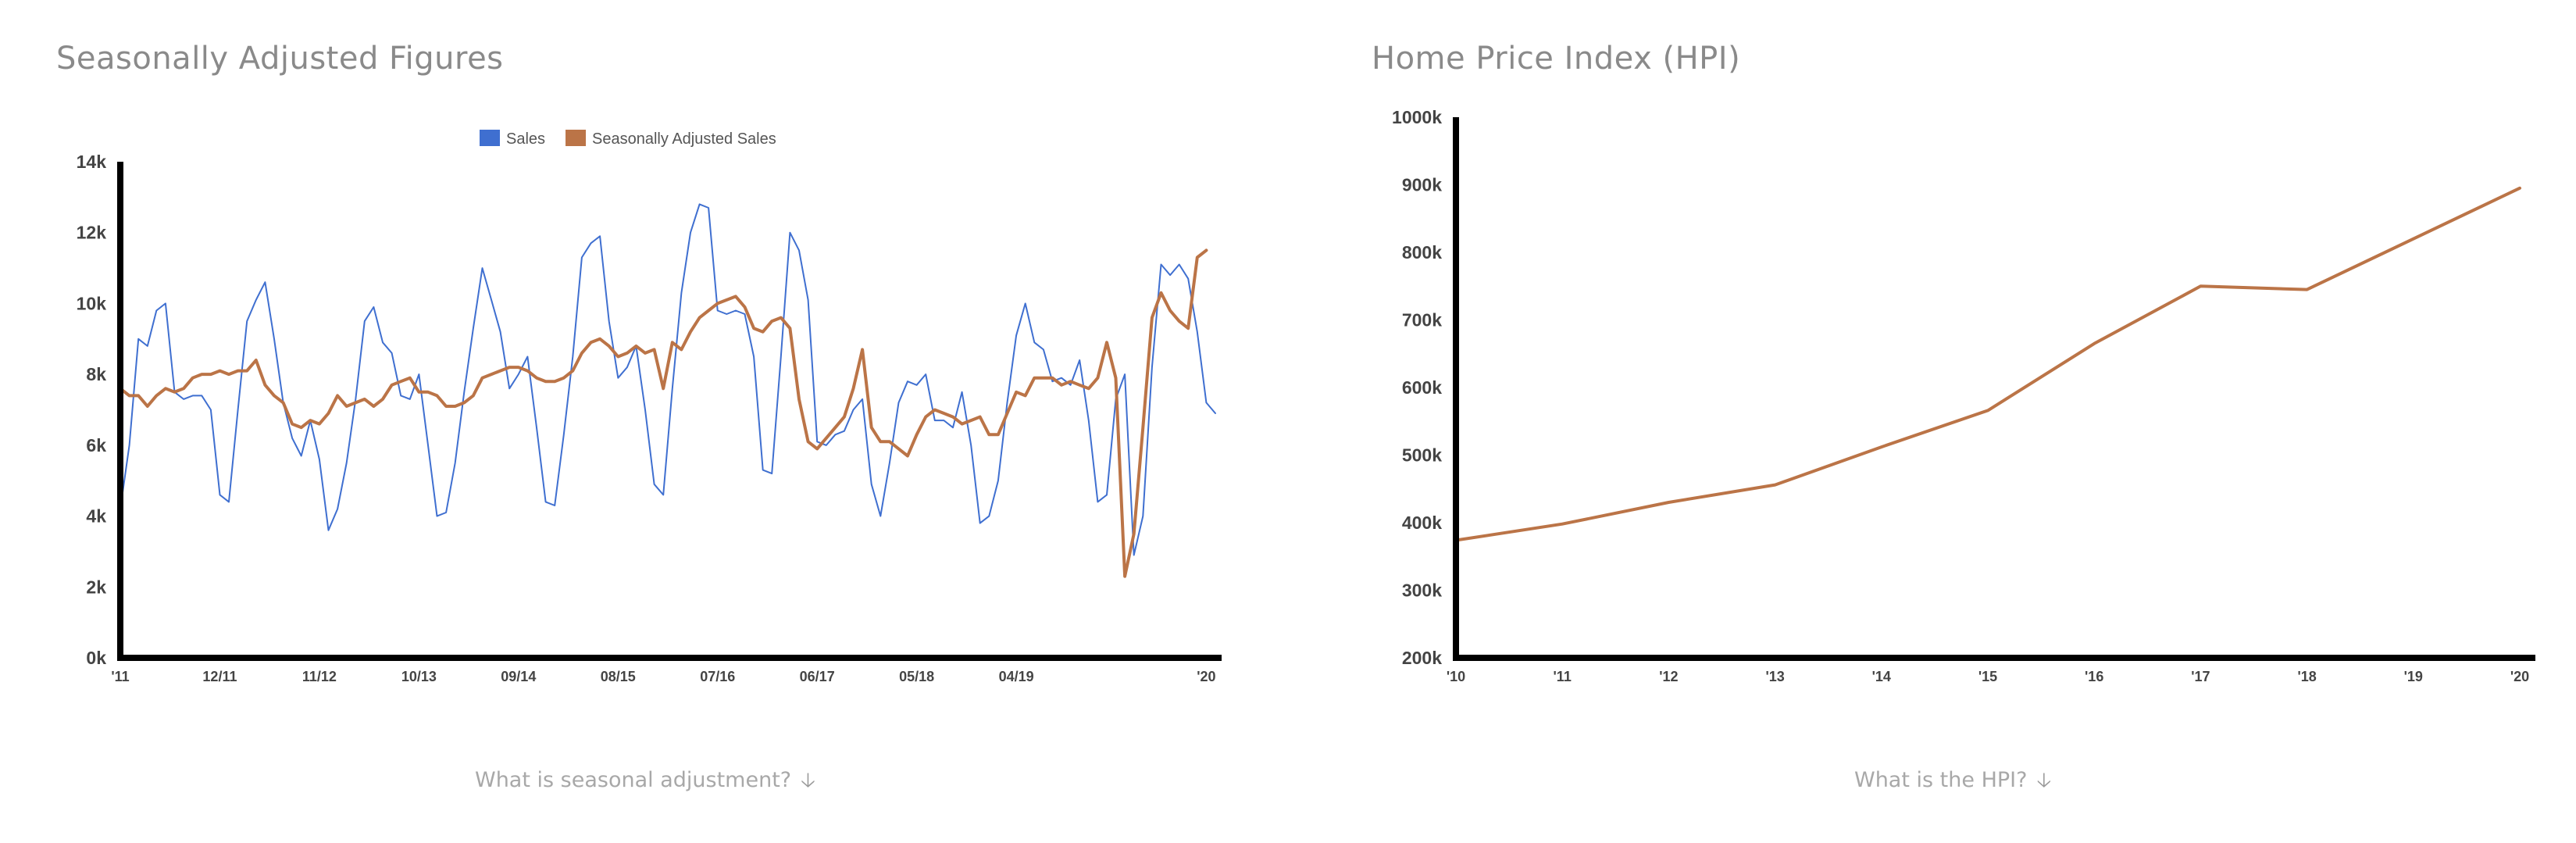  What do you see at coordinates (518, 676) in the screenshot?
I see `x-tick-label: 09/14` at bounding box center [518, 676].